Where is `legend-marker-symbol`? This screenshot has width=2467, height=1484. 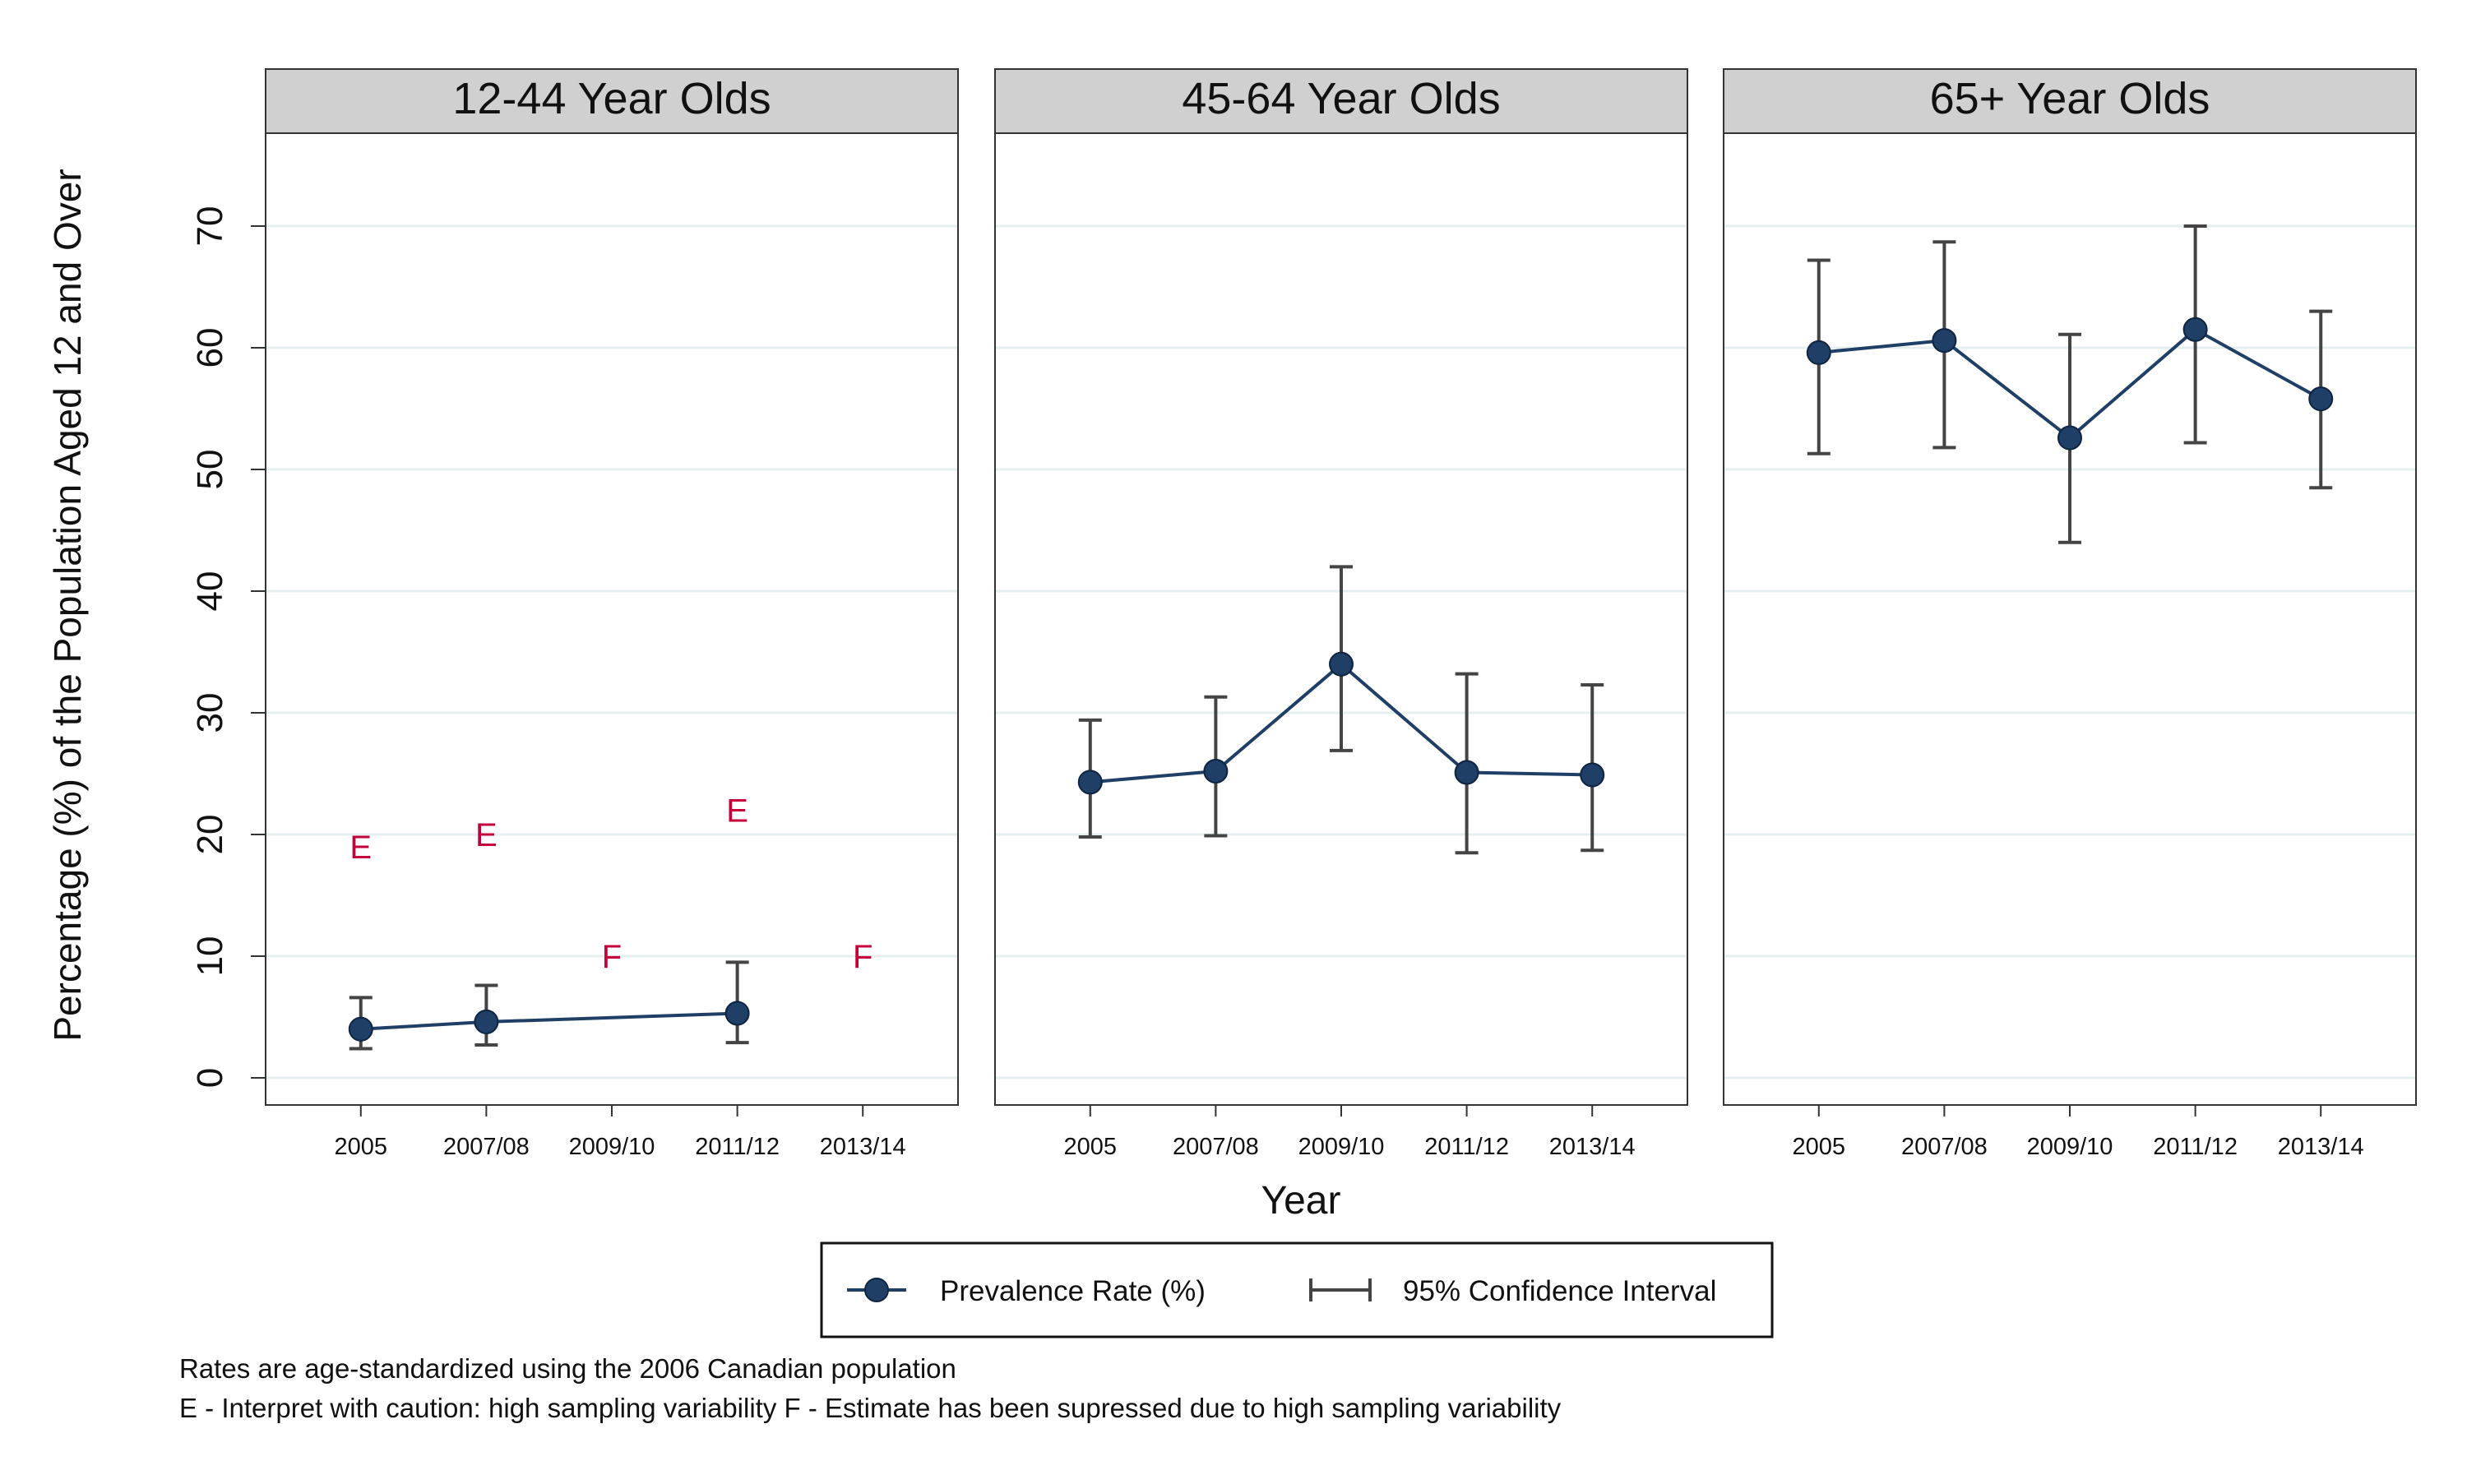 legend-marker-symbol is located at coordinates (876, 1290).